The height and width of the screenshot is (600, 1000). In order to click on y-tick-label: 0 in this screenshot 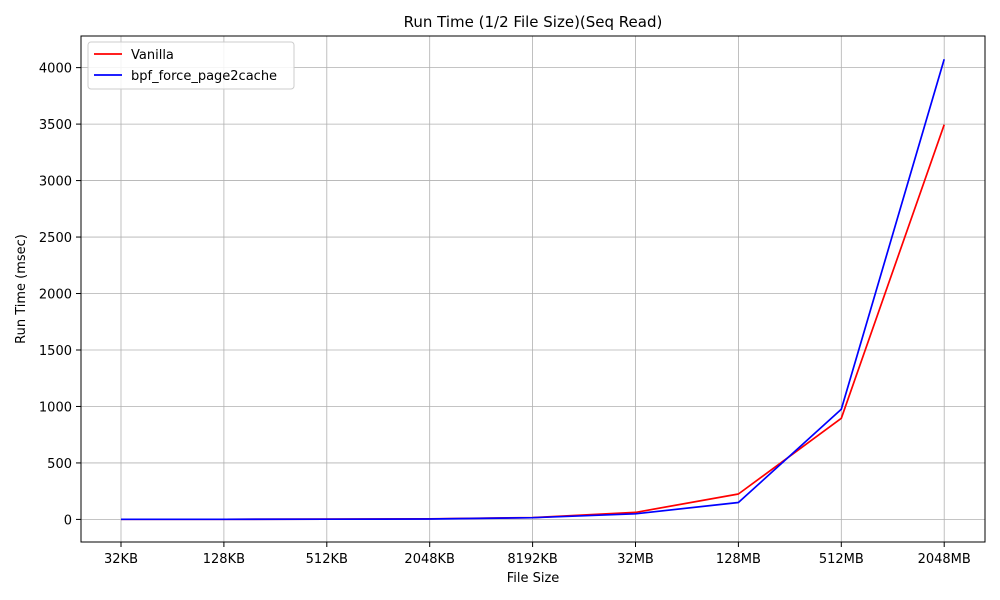, I will do `click(68, 520)`.